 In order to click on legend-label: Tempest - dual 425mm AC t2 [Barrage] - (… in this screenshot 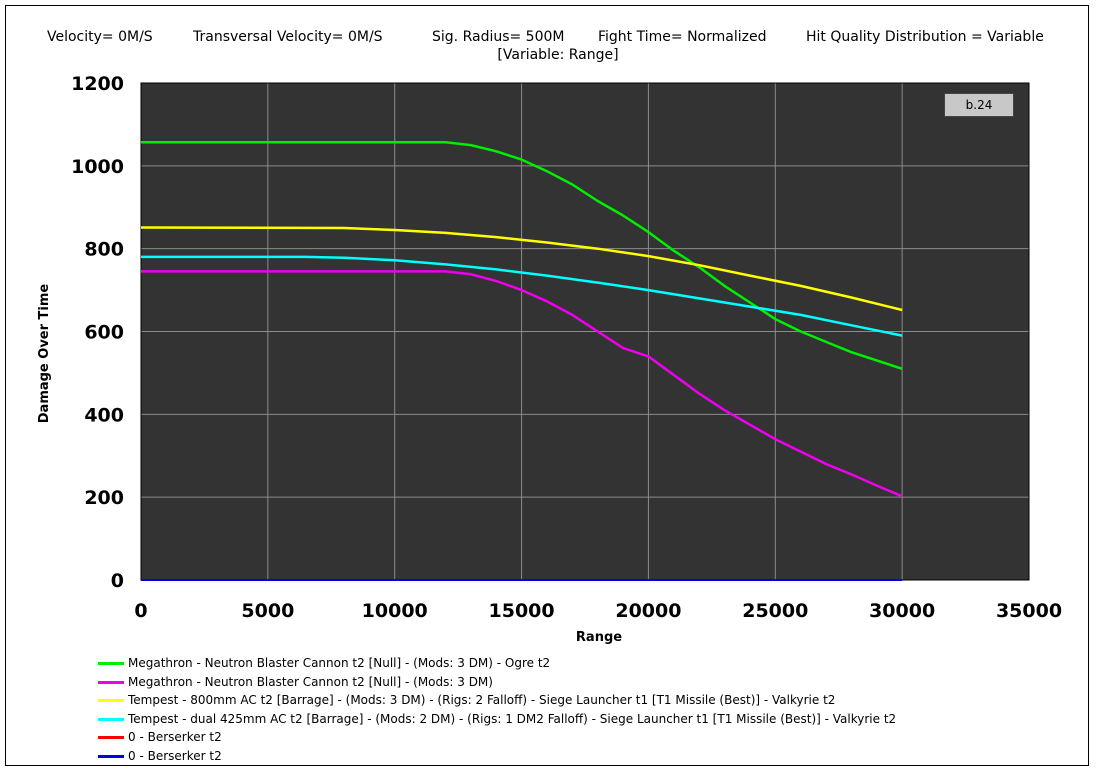, I will do `click(512, 718)`.